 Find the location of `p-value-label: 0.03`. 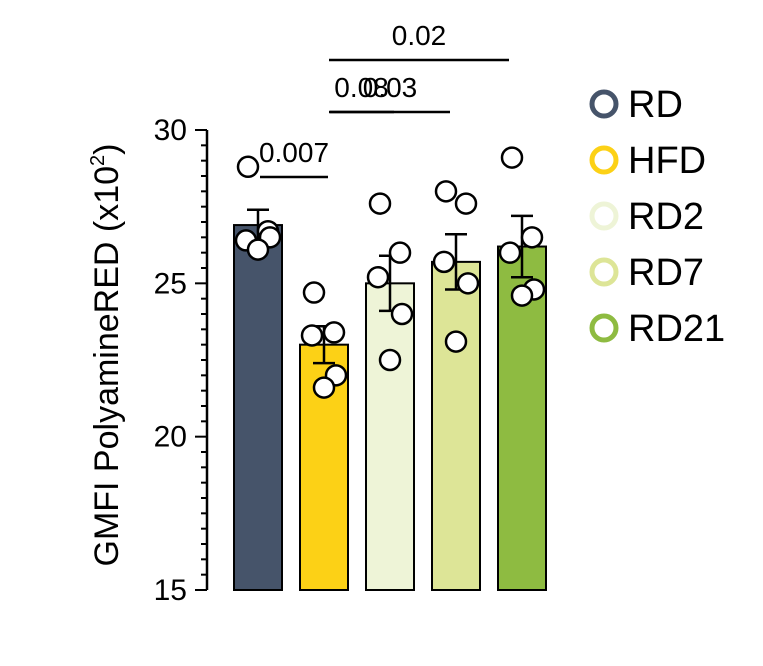

p-value-label: 0.03 is located at coordinates (390, 87).